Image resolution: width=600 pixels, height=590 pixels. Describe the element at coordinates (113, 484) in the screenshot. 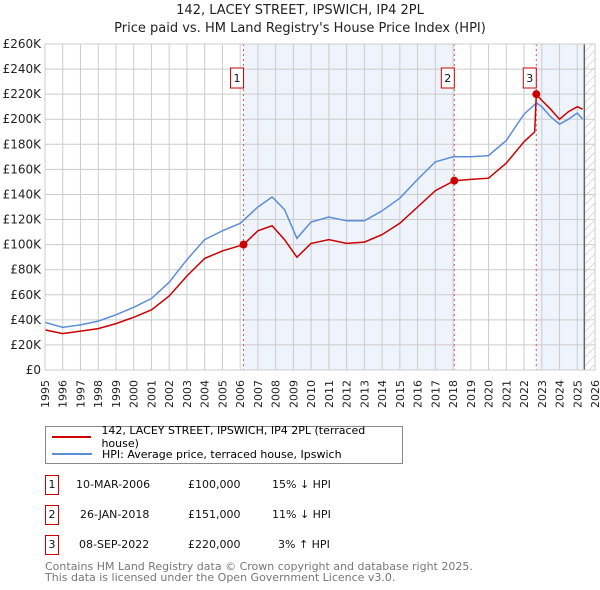

I see `sale-date: 10-MAR-2006` at that location.